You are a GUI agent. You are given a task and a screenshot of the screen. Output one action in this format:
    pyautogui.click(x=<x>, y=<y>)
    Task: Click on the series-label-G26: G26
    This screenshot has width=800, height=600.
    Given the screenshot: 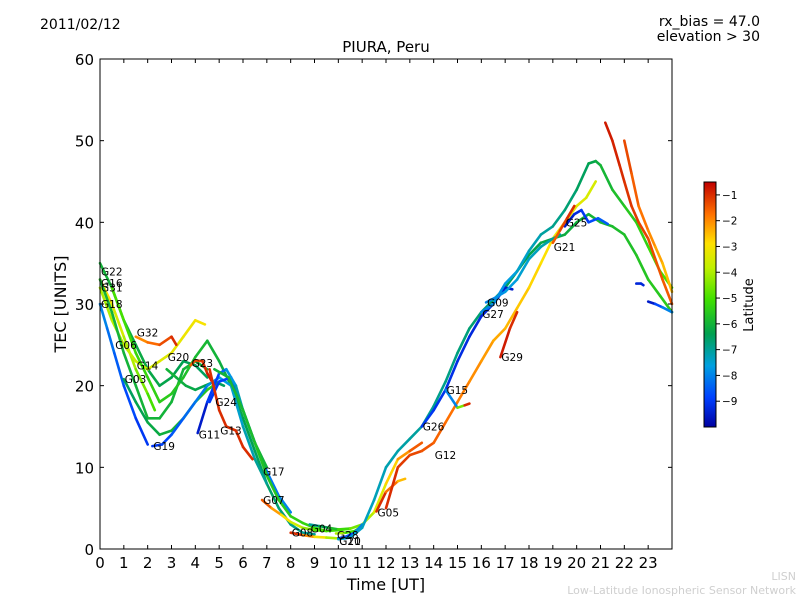 What is the action you would take?
    pyautogui.click(x=434, y=428)
    